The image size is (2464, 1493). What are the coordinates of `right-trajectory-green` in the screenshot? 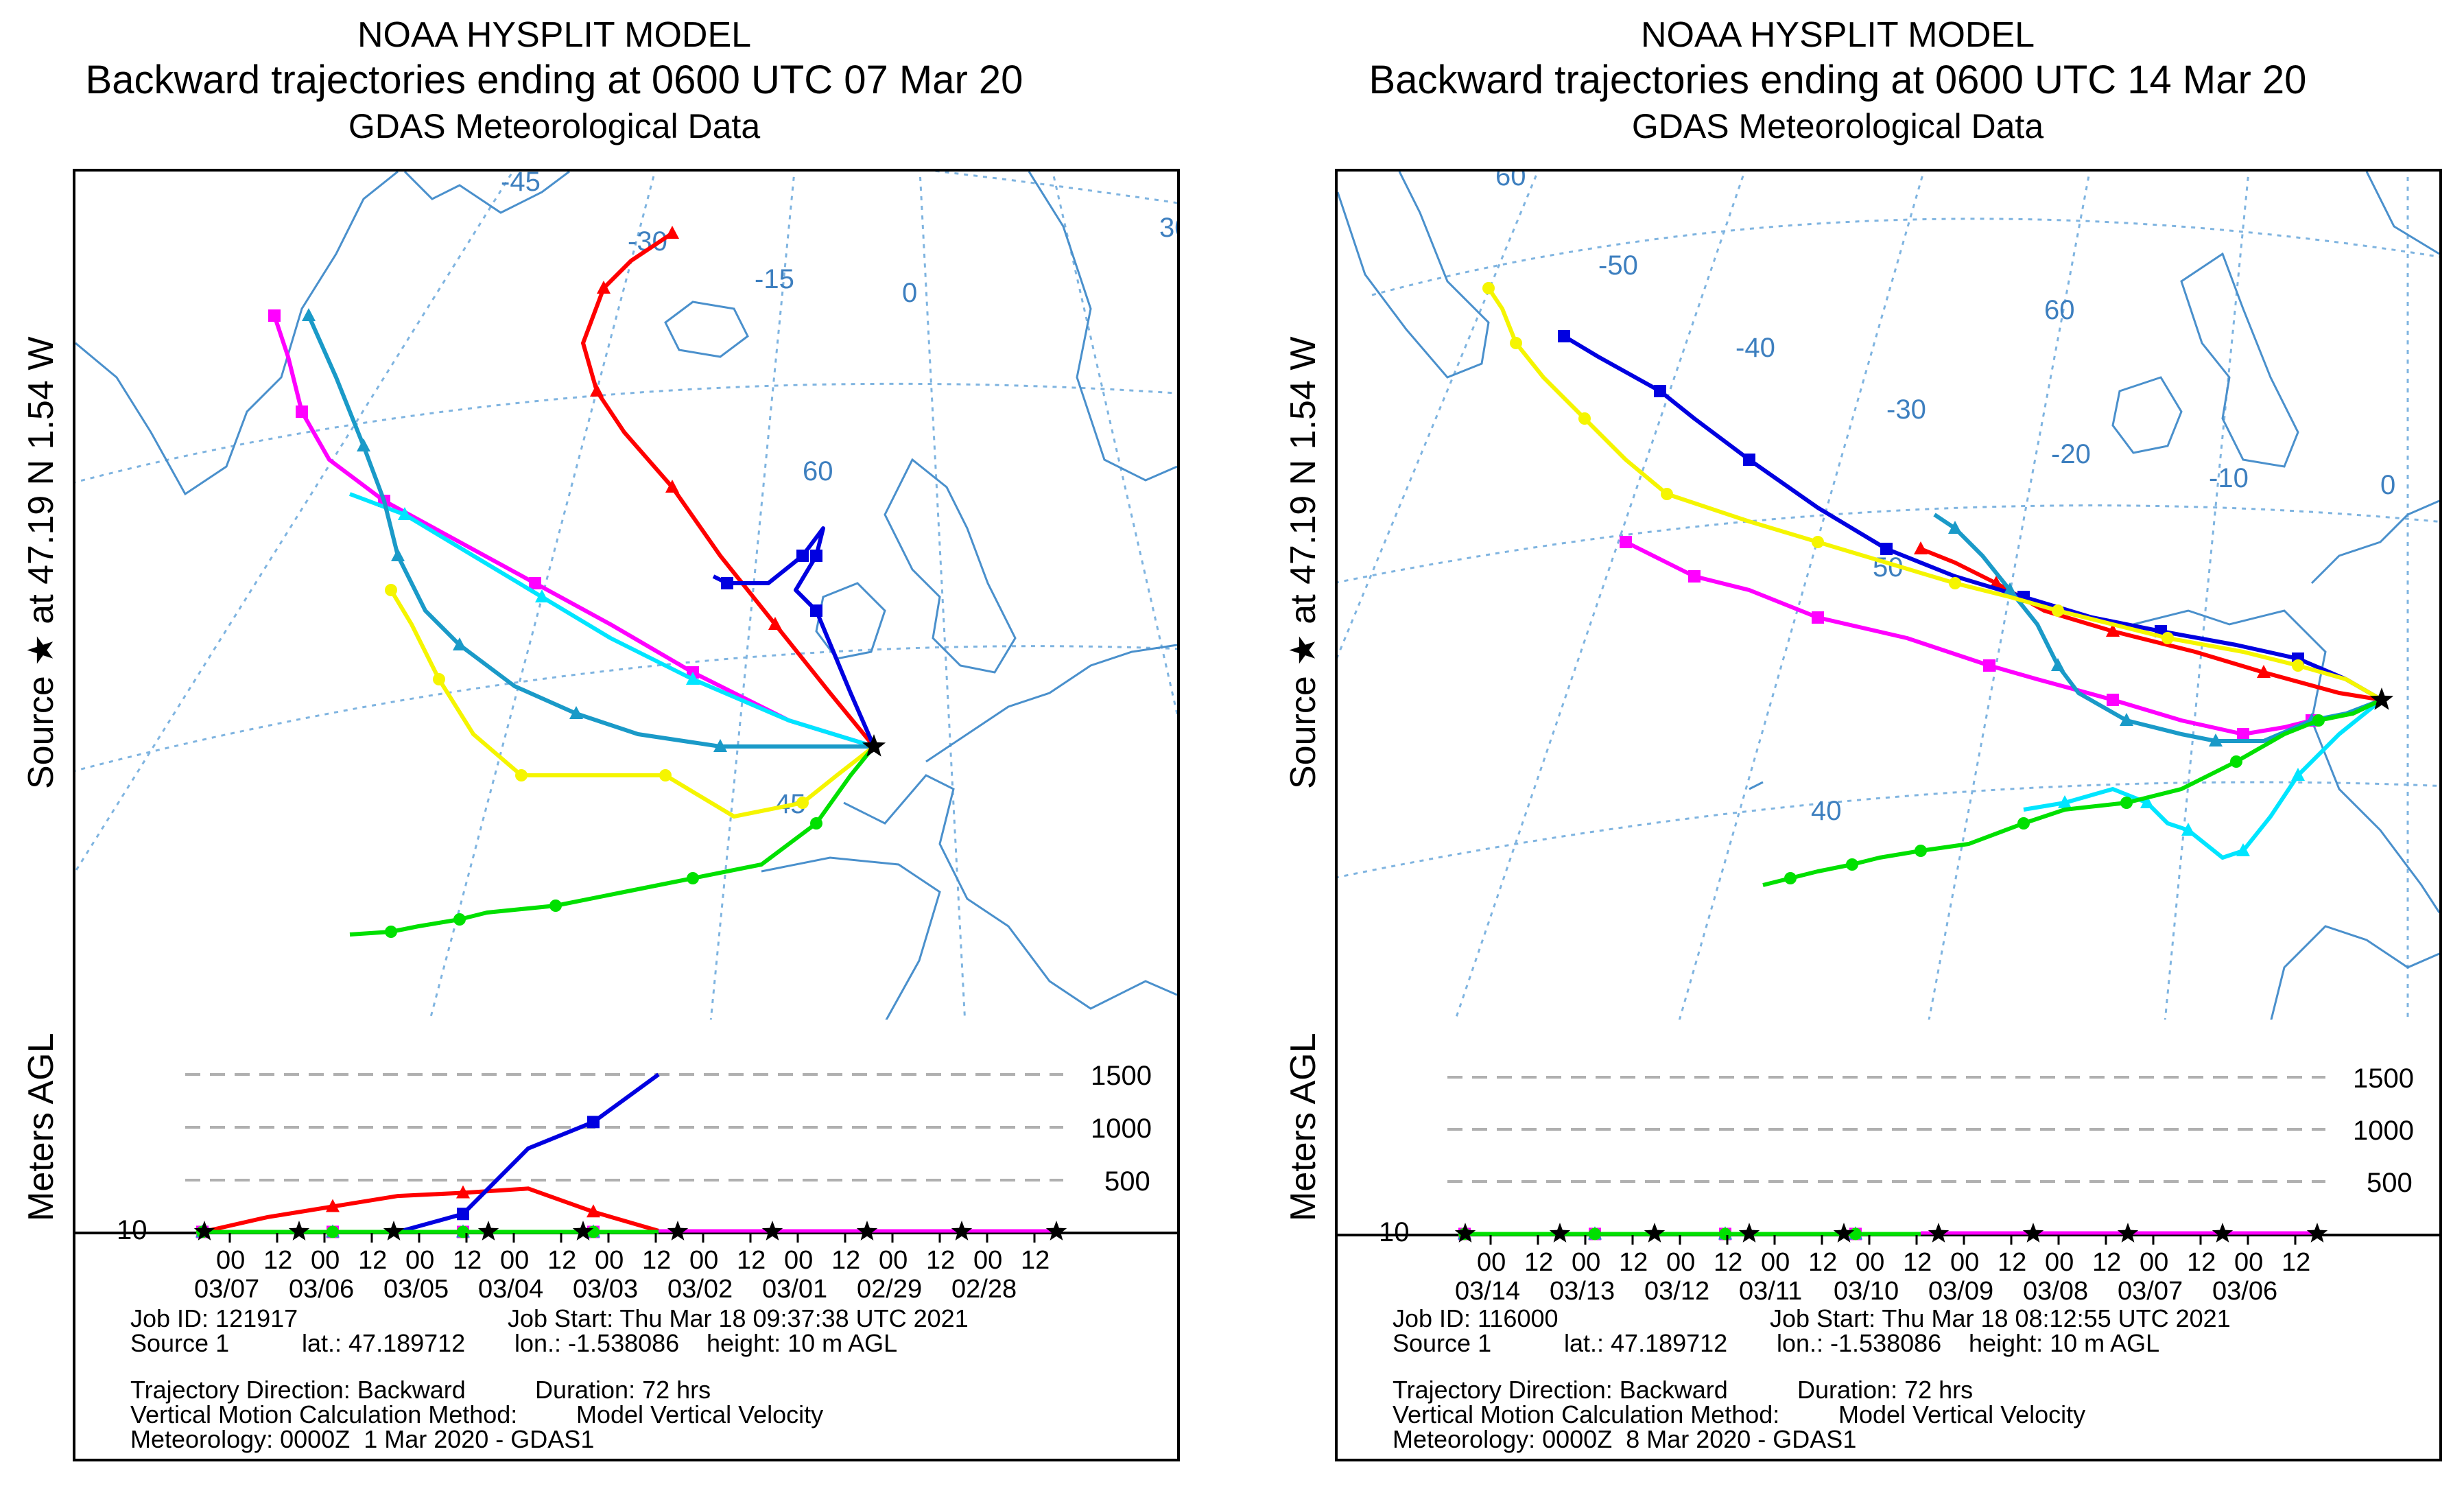 It's located at (2072, 792).